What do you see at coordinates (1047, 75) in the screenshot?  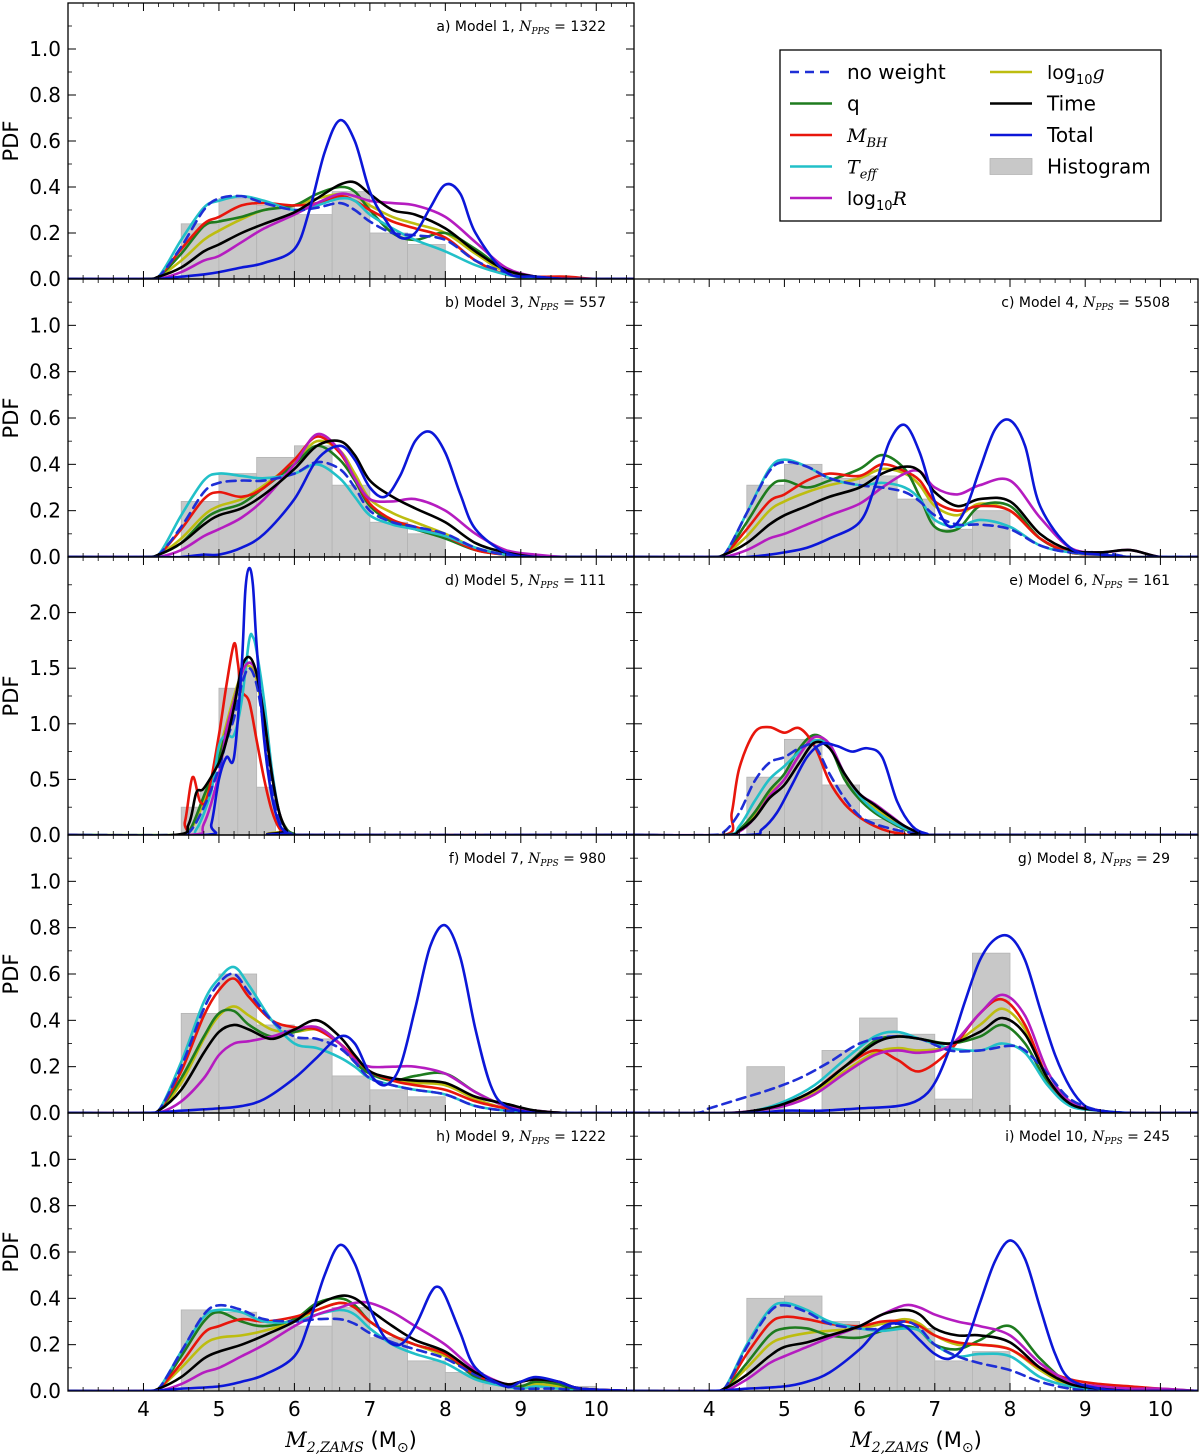 I see `legend-item-log10g: log10g` at bounding box center [1047, 75].